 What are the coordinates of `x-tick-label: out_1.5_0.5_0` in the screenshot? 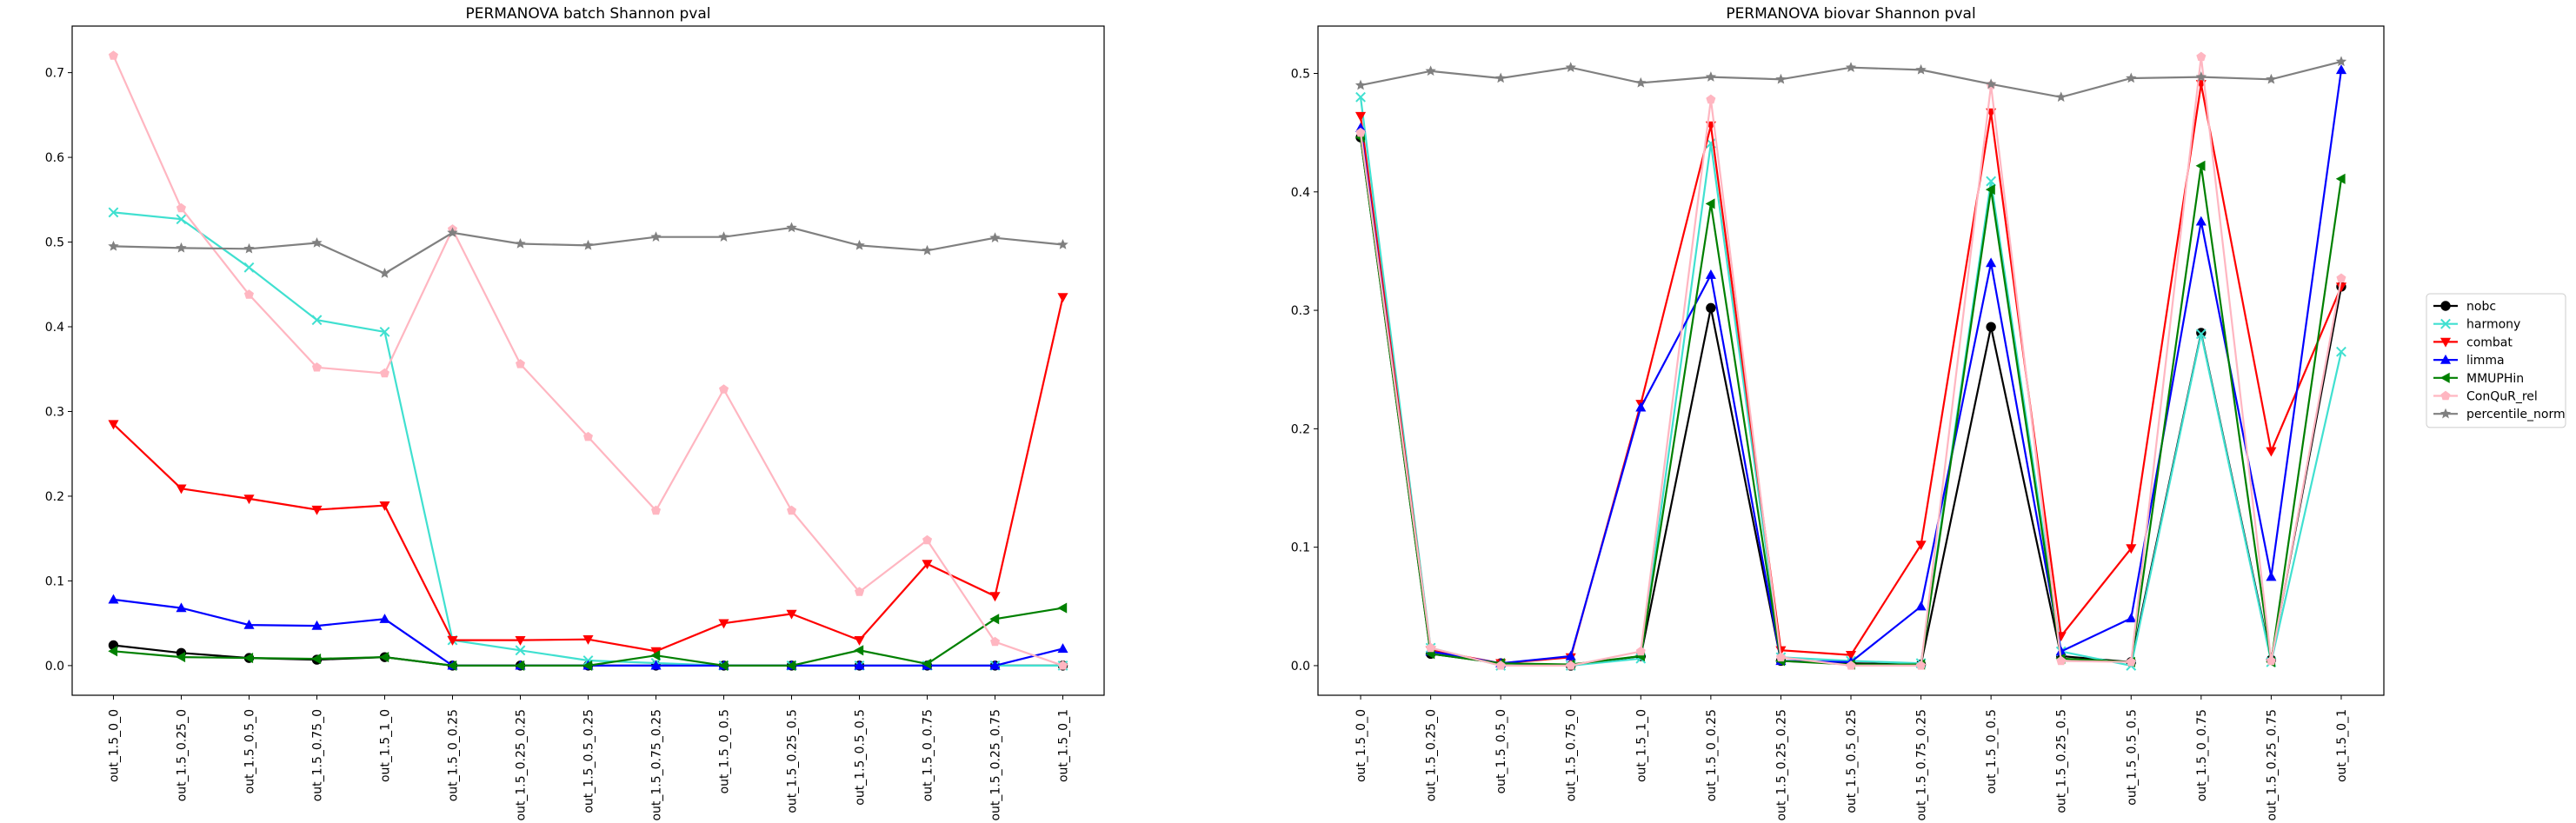 It's located at (1501, 751).